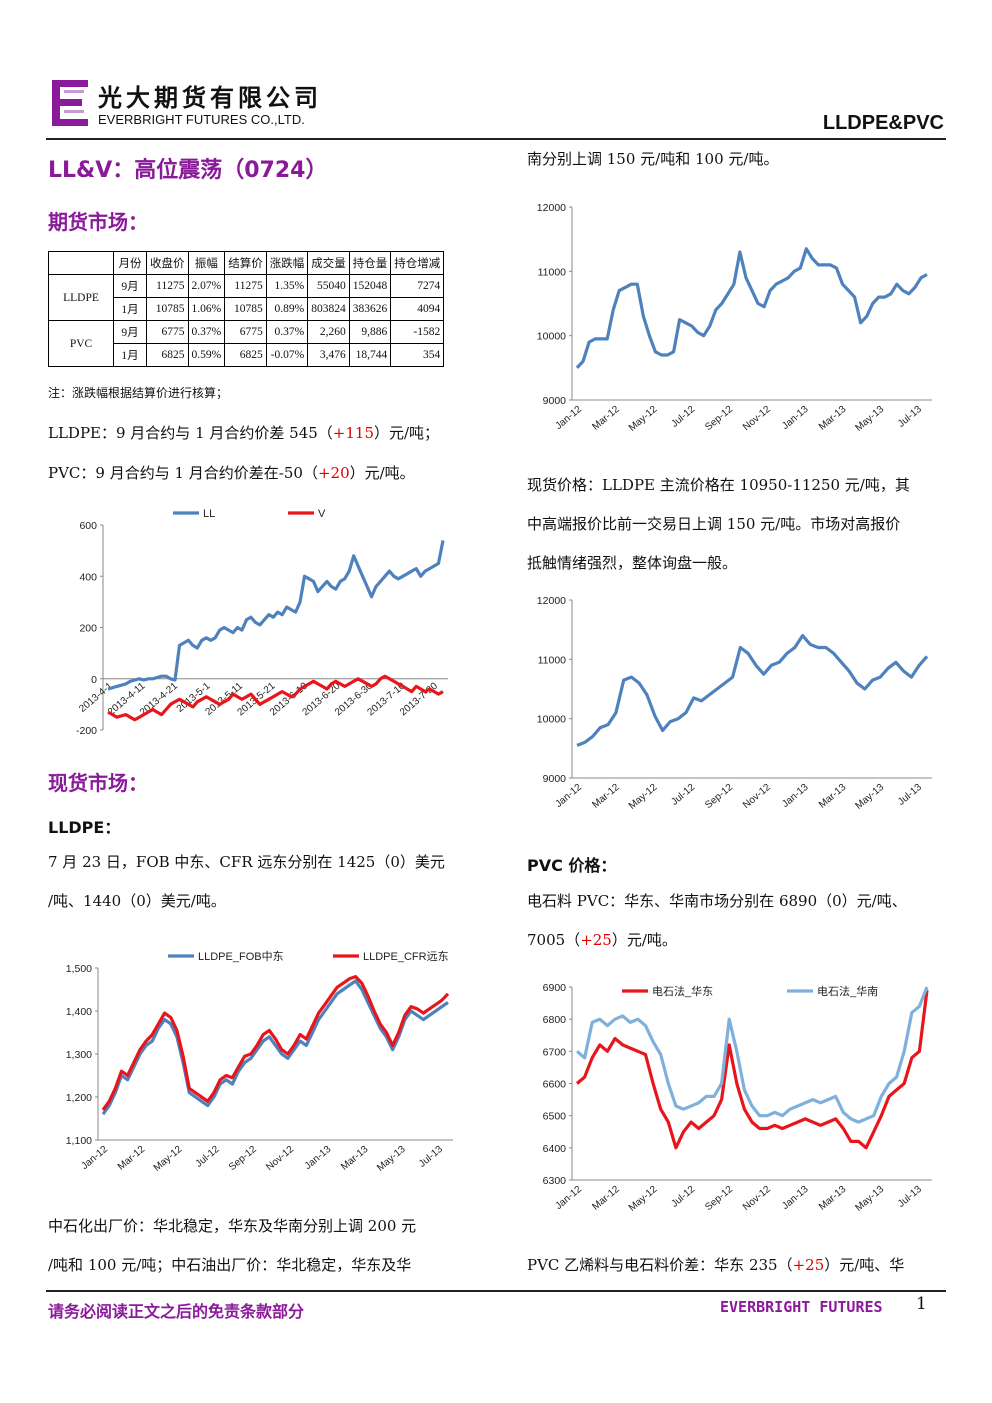 The height and width of the screenshot is (1403, 992). Describe the element at coordinates (328, 309) in the screenshot. I see `table-cell: 803824` at that location.